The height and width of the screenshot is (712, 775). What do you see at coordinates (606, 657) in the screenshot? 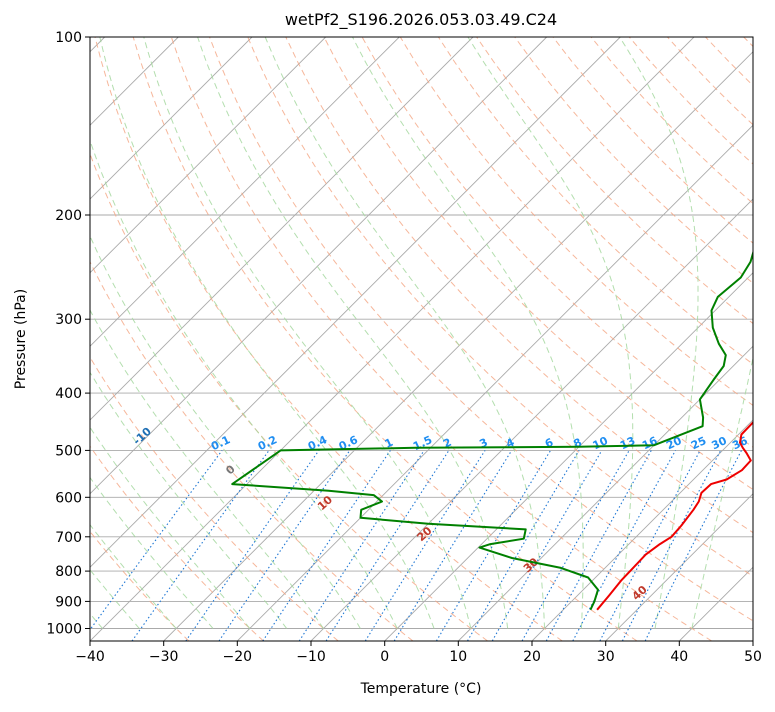
I see `x-tick-label: 30` at bounding box center [606, 657].